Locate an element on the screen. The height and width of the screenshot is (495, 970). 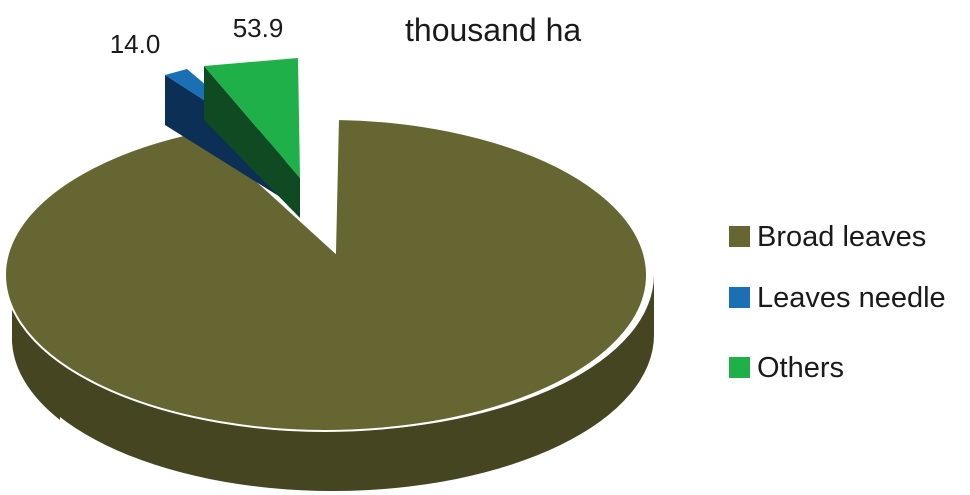
legend-item-leaves-needle: Leaves needle is located at coordinates (837, 298).